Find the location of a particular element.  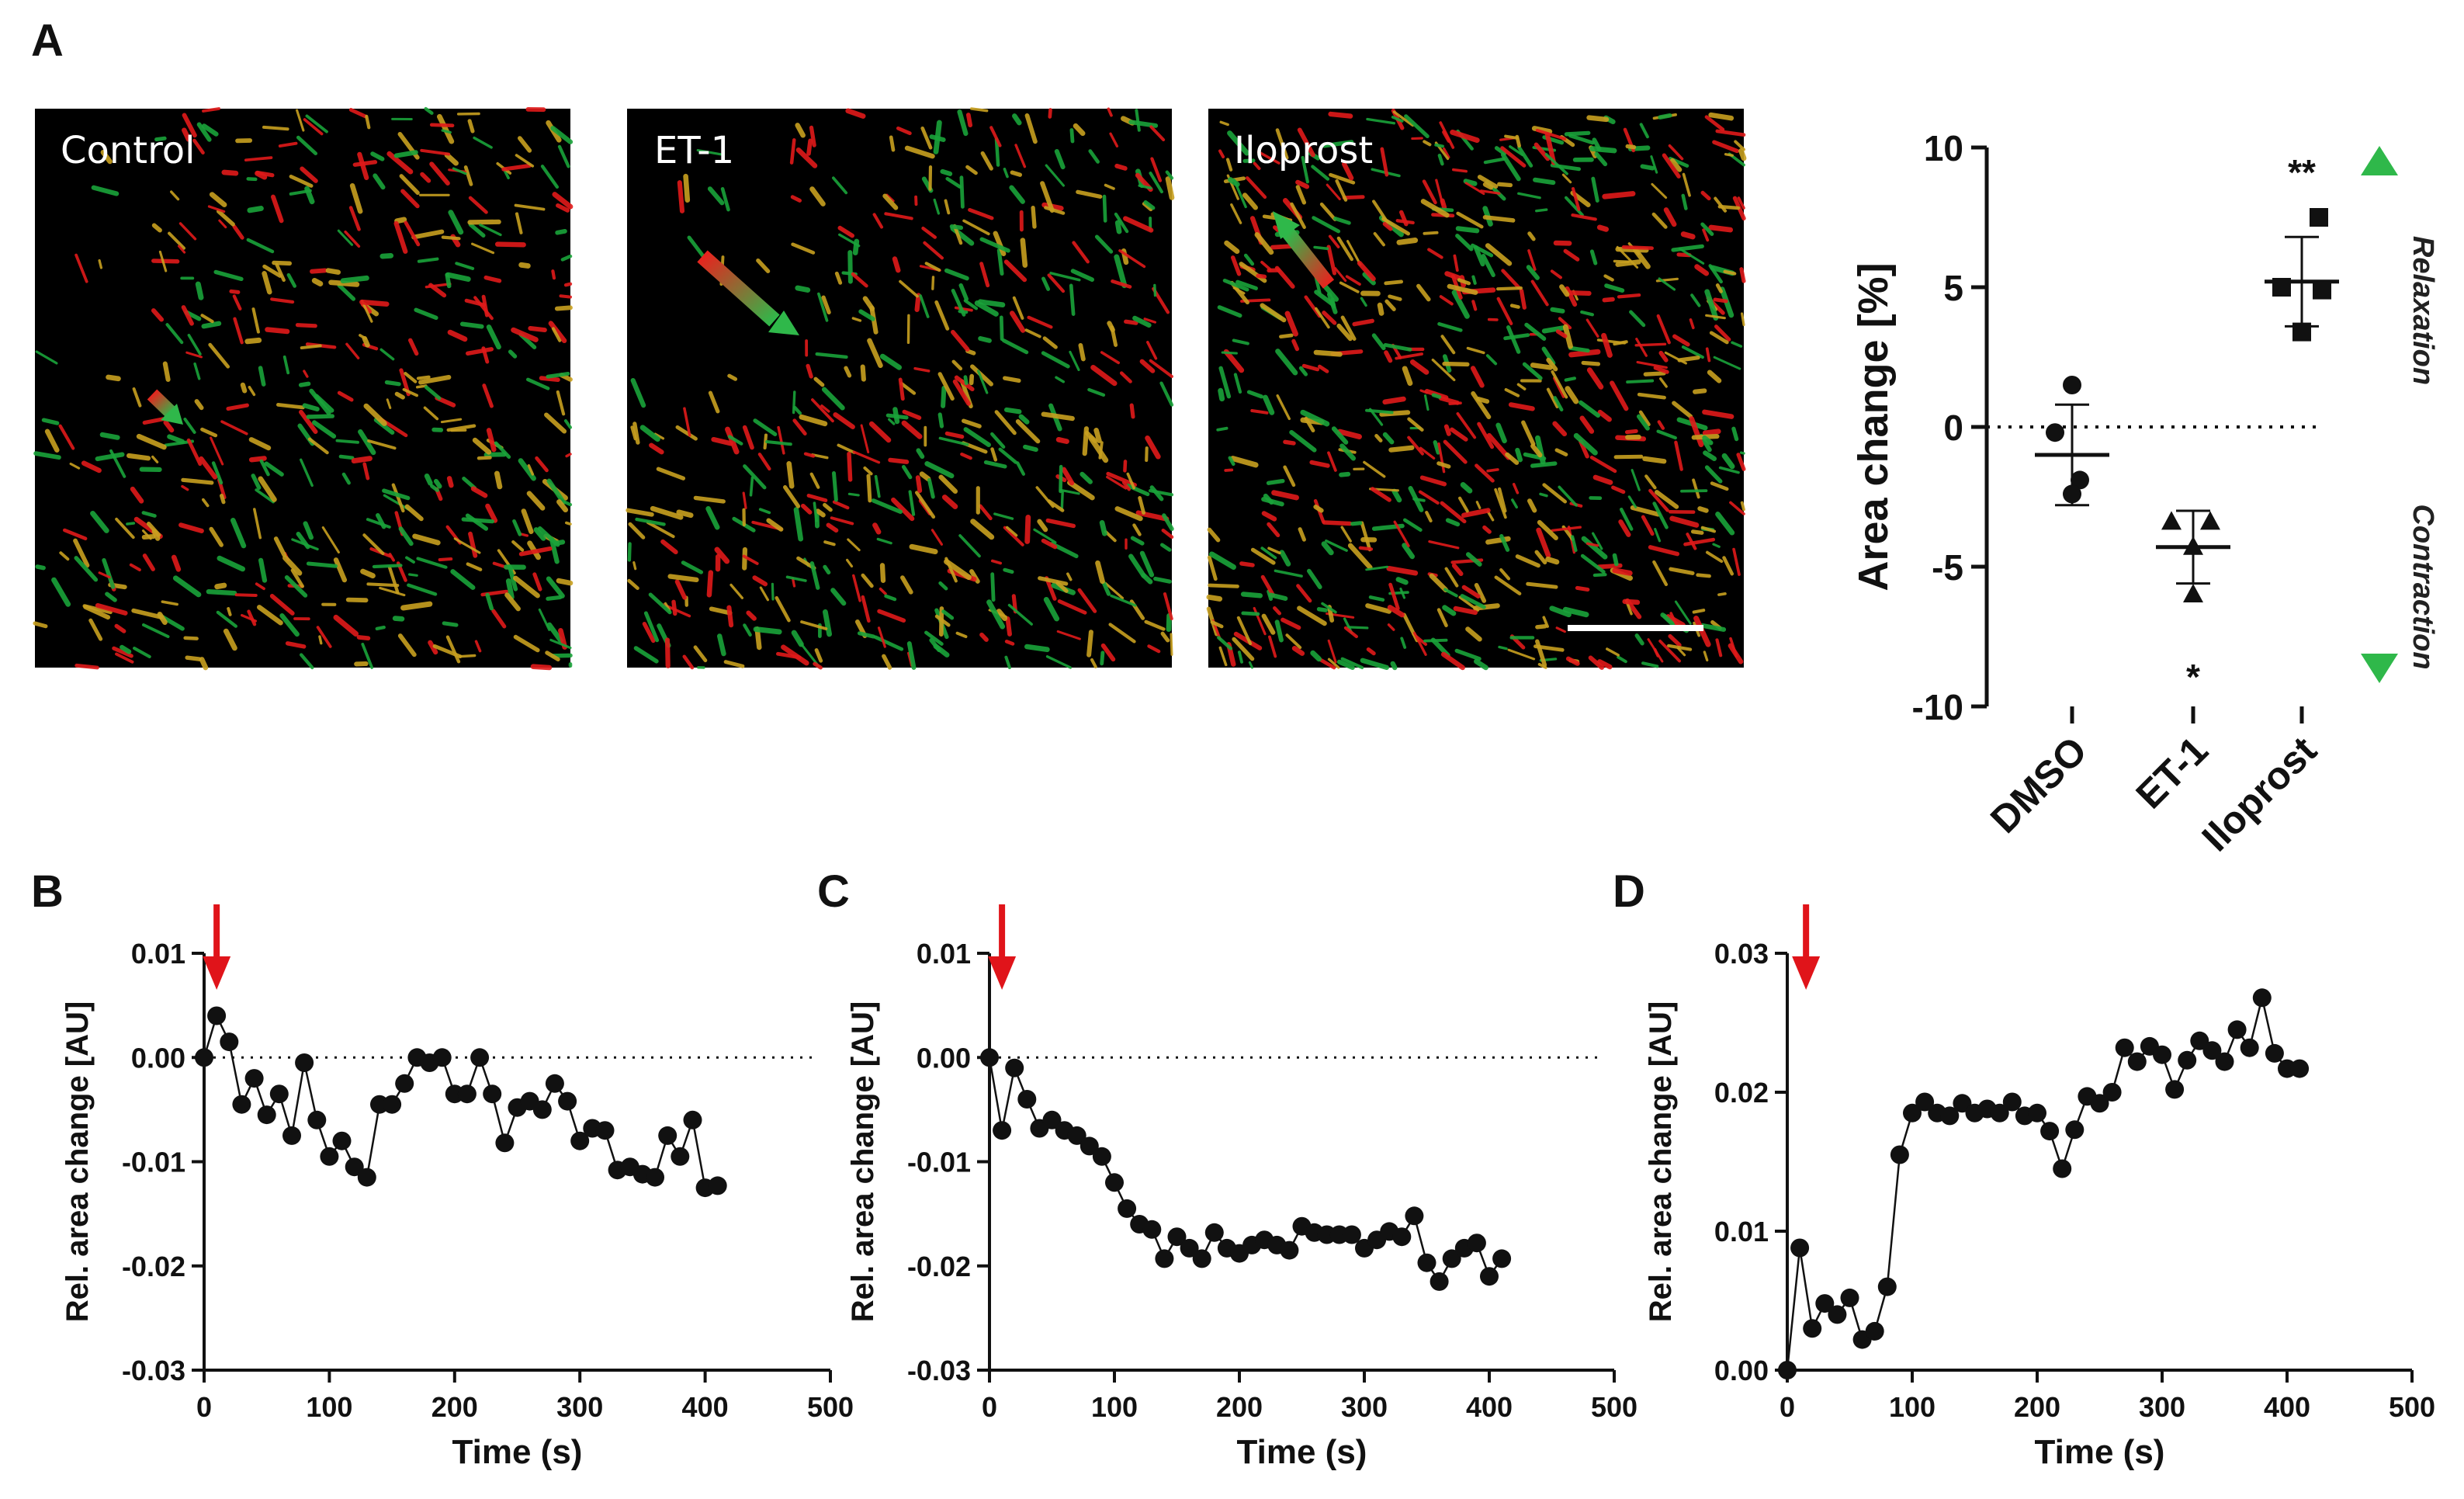

y-tick-label: -0.02 is located at coordinates (153, 1266).